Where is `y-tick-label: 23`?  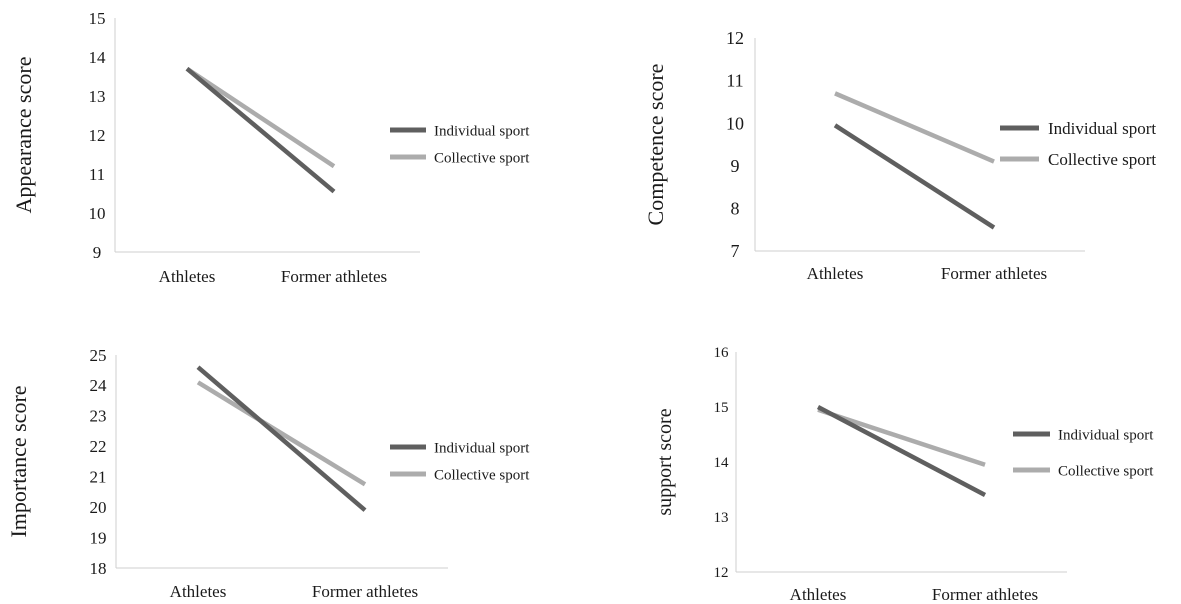 y-tick-label: 23 is located at coordinates (98, 416).